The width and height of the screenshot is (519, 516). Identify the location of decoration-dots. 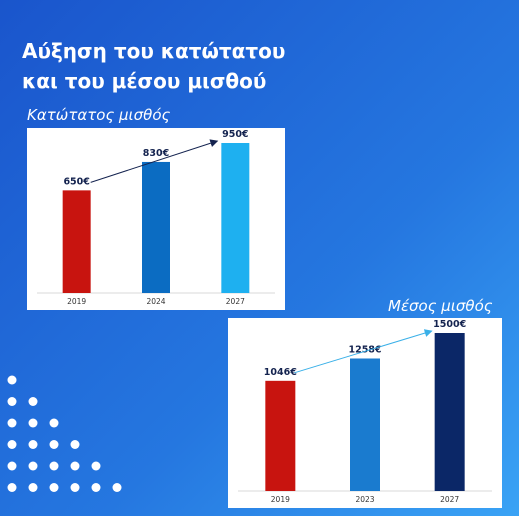
(64, 433).